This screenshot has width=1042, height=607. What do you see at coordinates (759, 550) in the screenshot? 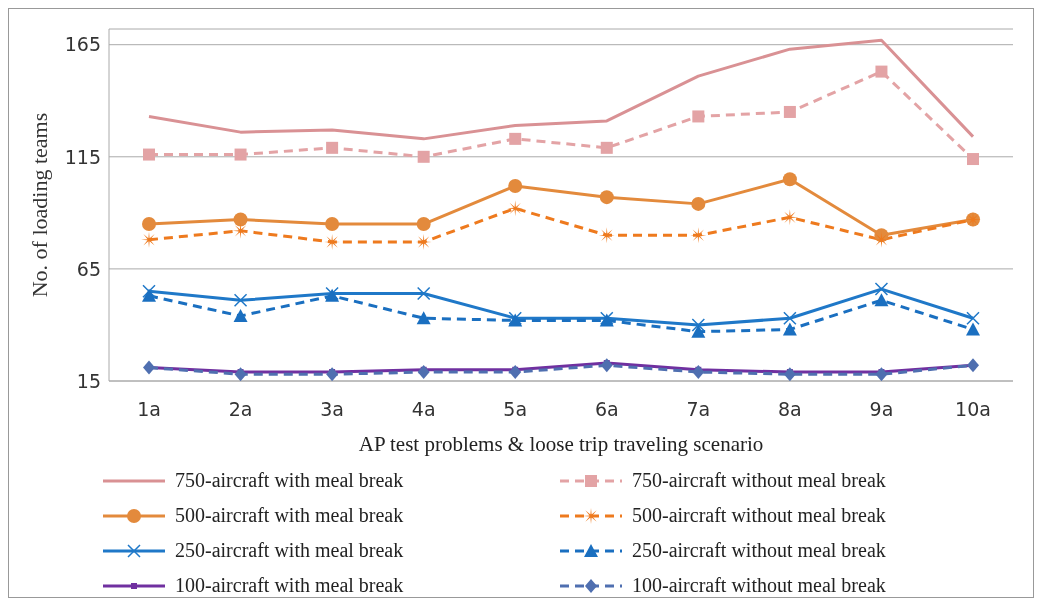
I see `legend-label: 250-aircraft without meal break` at bounding box center [759, 550].